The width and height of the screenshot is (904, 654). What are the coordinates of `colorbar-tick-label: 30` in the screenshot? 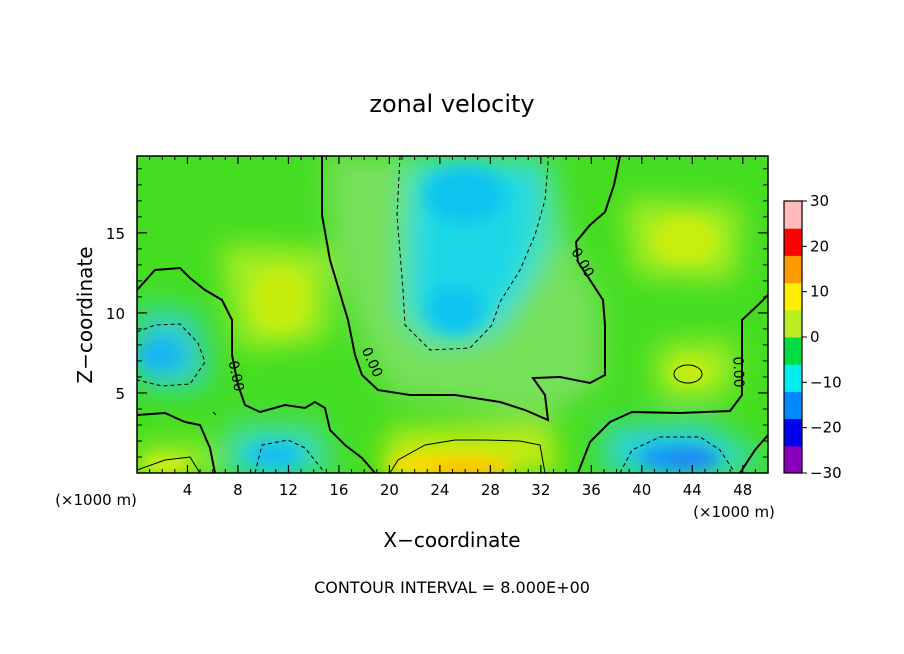 It's located at (819, 201).